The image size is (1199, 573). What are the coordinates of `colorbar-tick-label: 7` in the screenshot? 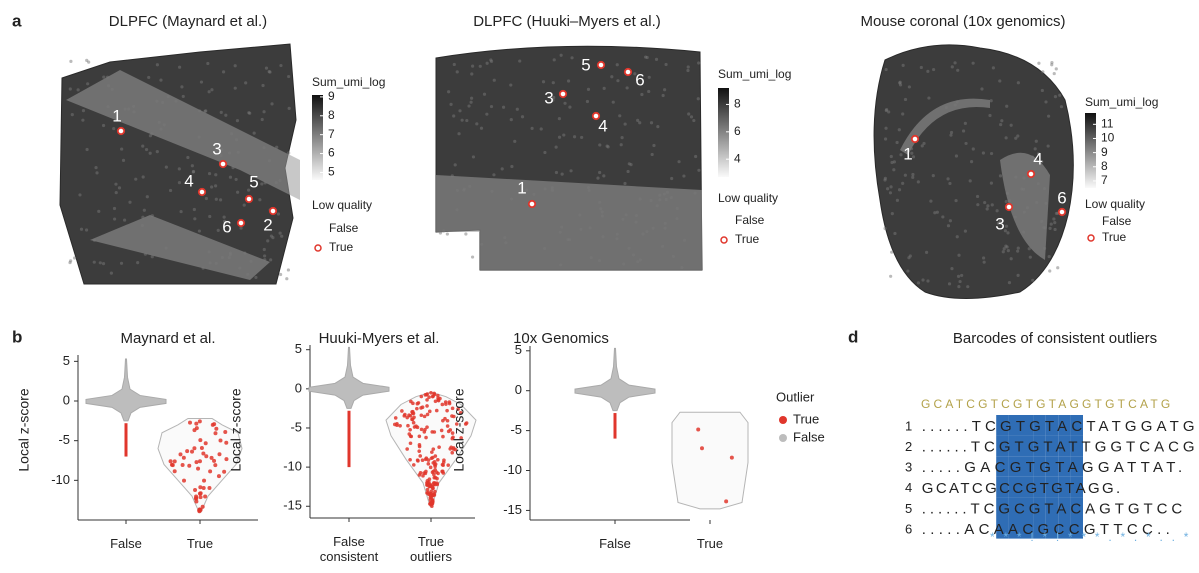 It's located at (1104, 180).